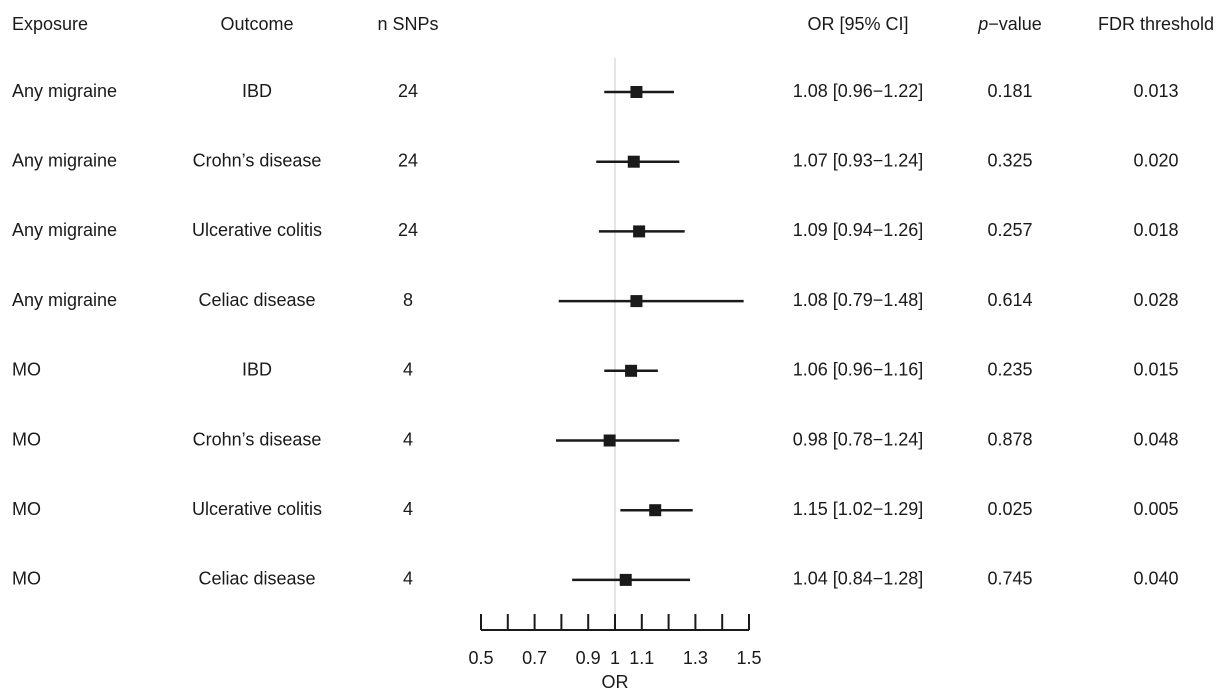 Image resolution: width=1223 pixels, height=697 pixels. Describe the element at coordinates (1155, 230) in the screenshot. I see `fdr: 0.018` at that location.